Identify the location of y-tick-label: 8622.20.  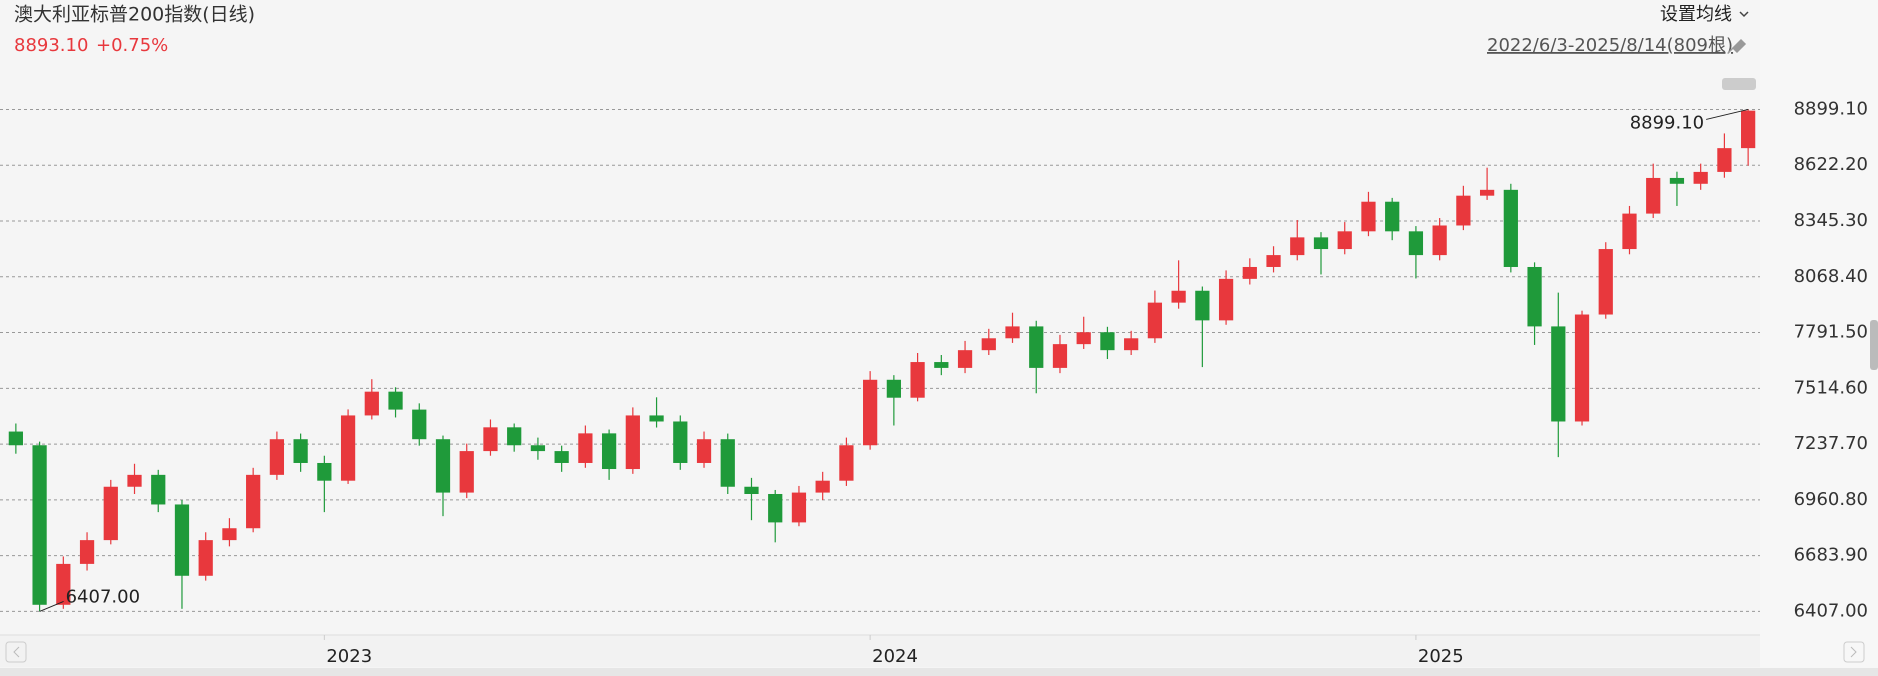
(1831, 164).